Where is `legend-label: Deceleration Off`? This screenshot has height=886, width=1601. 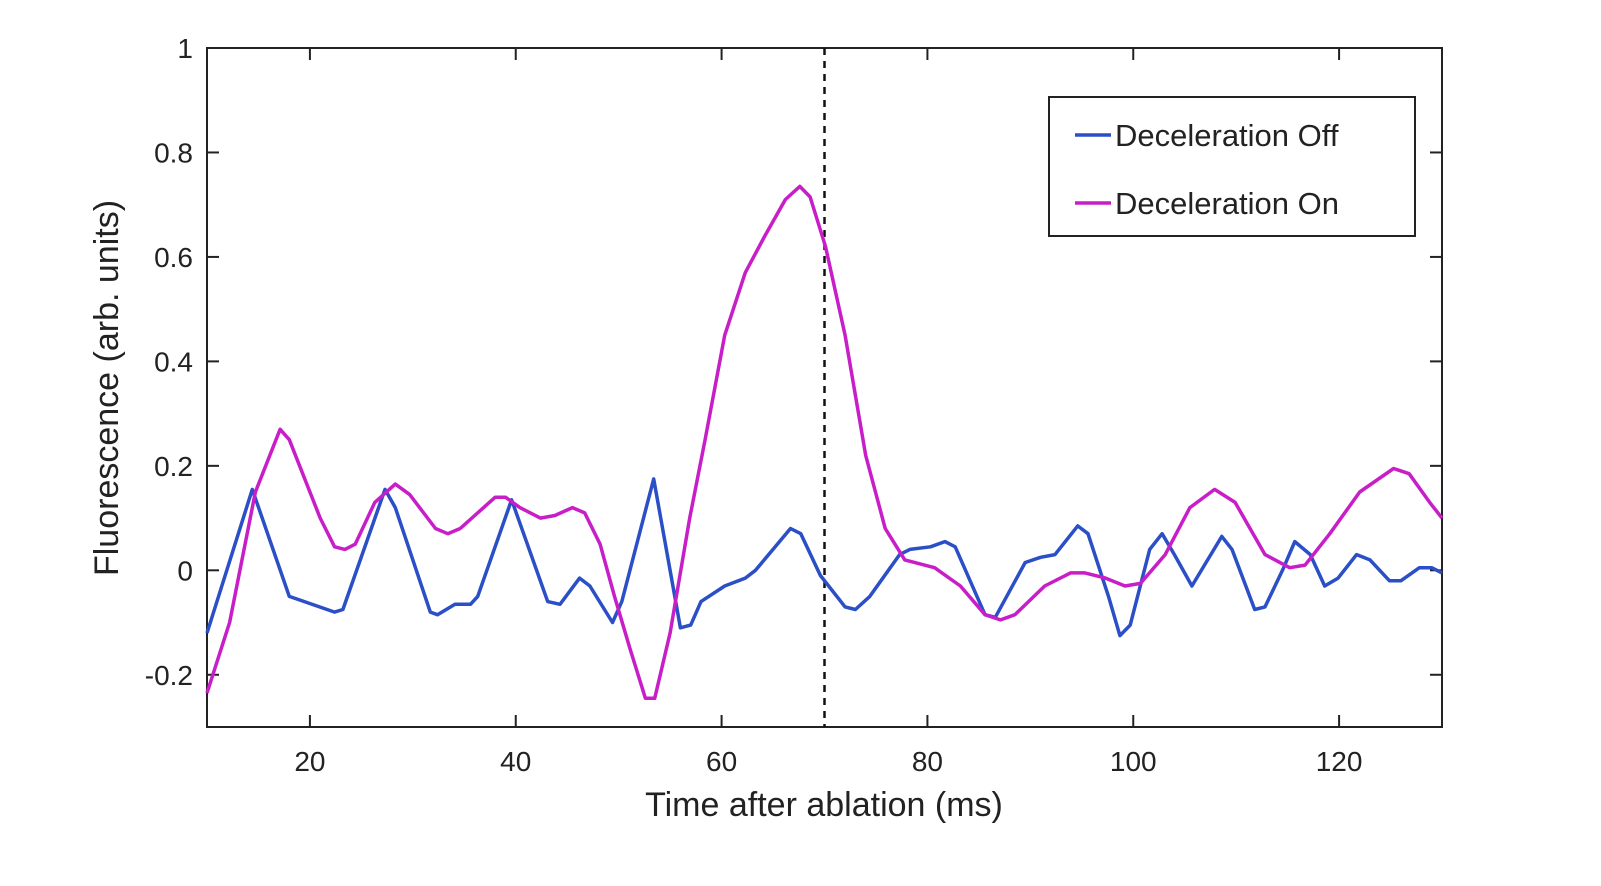 legend-label: Deceleration Off is located at coordinates (1227, 135).